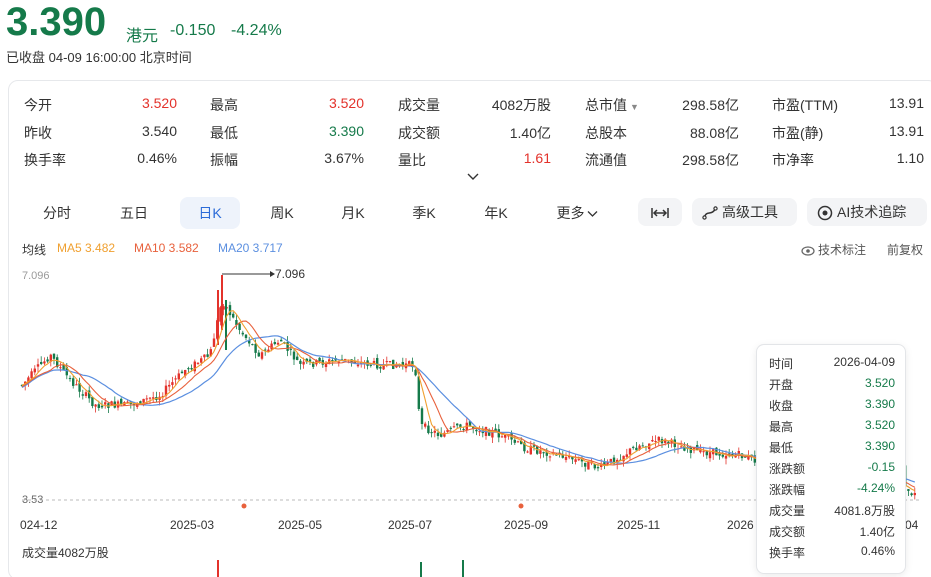 The width and height of the screenshot is (931, 577). What do you see at coordinates (537, 158) in the screenshot?
I see `quote-value-volume-ratio: 1.61` at bounding box center [537, 158].